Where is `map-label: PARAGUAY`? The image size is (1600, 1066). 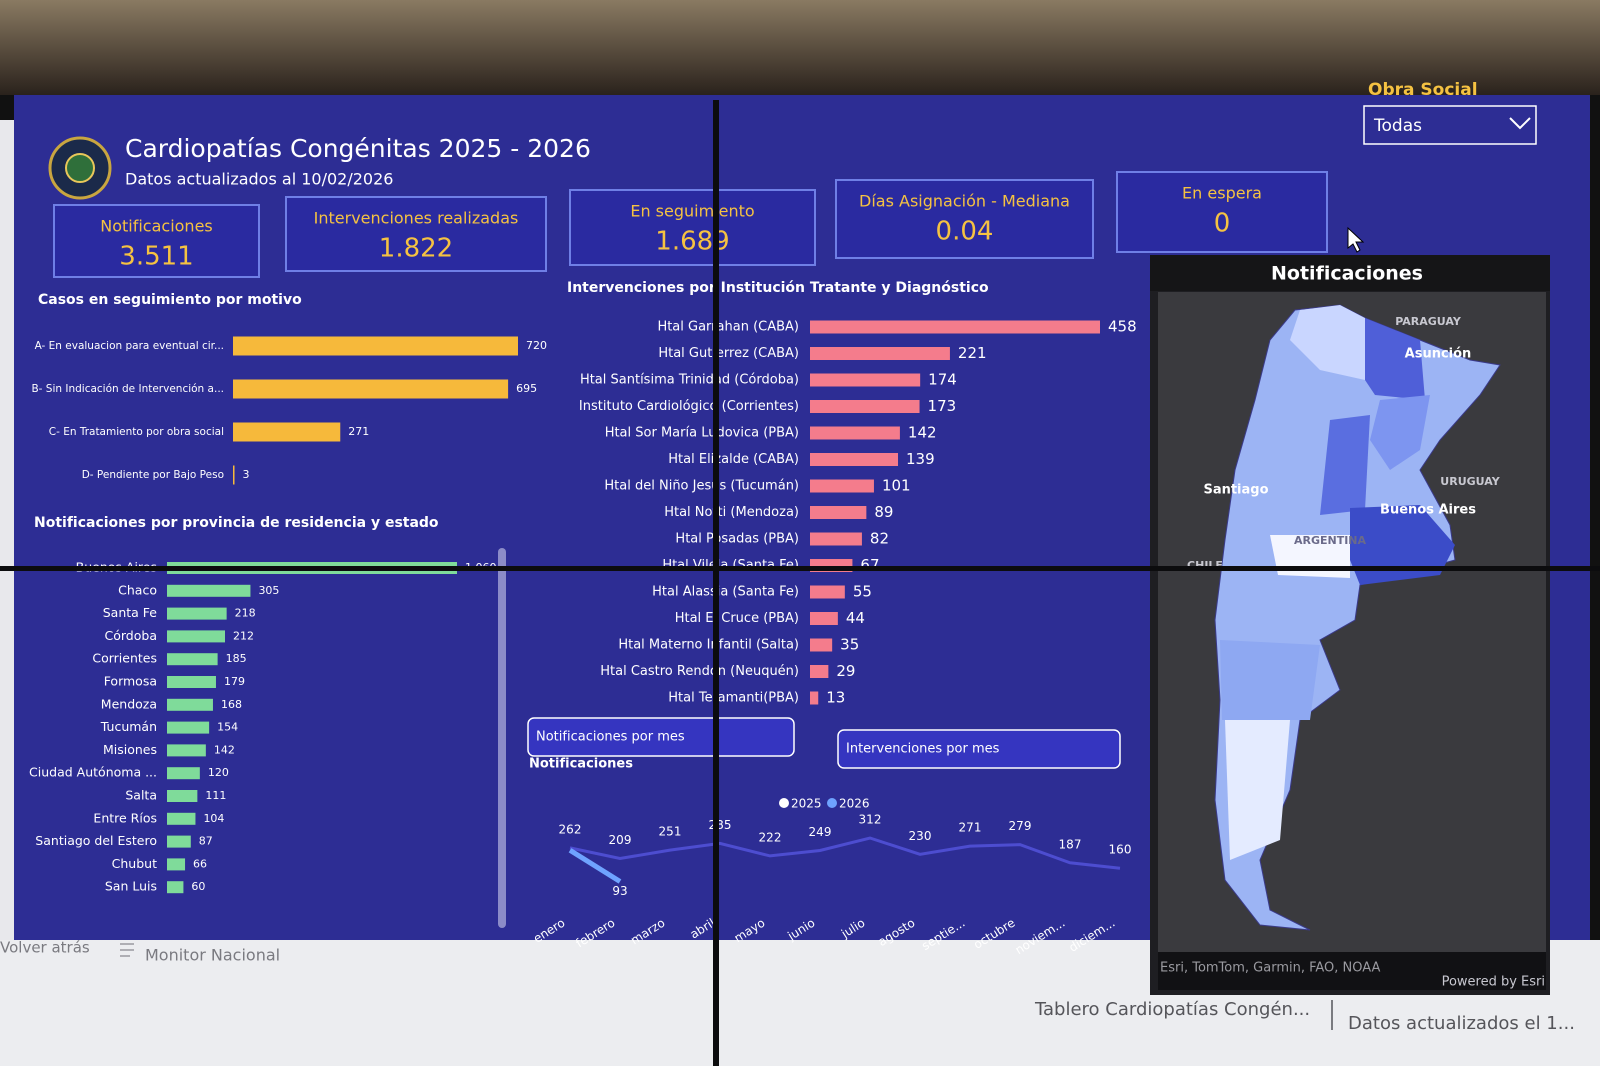
map-label: PARAGUAY is located at coordinates (1428, 321).